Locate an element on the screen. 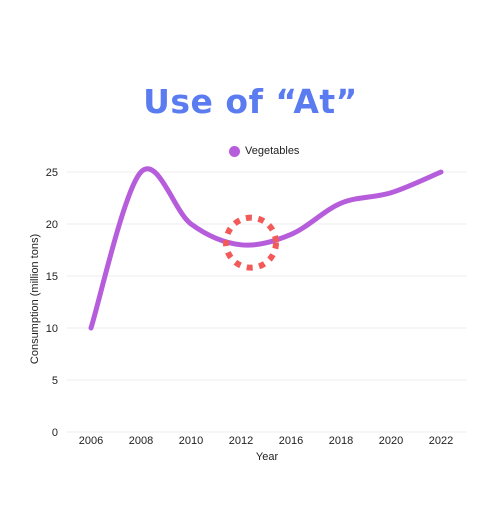  x-tick-label: 2010 is located at coordinates (191, 441).